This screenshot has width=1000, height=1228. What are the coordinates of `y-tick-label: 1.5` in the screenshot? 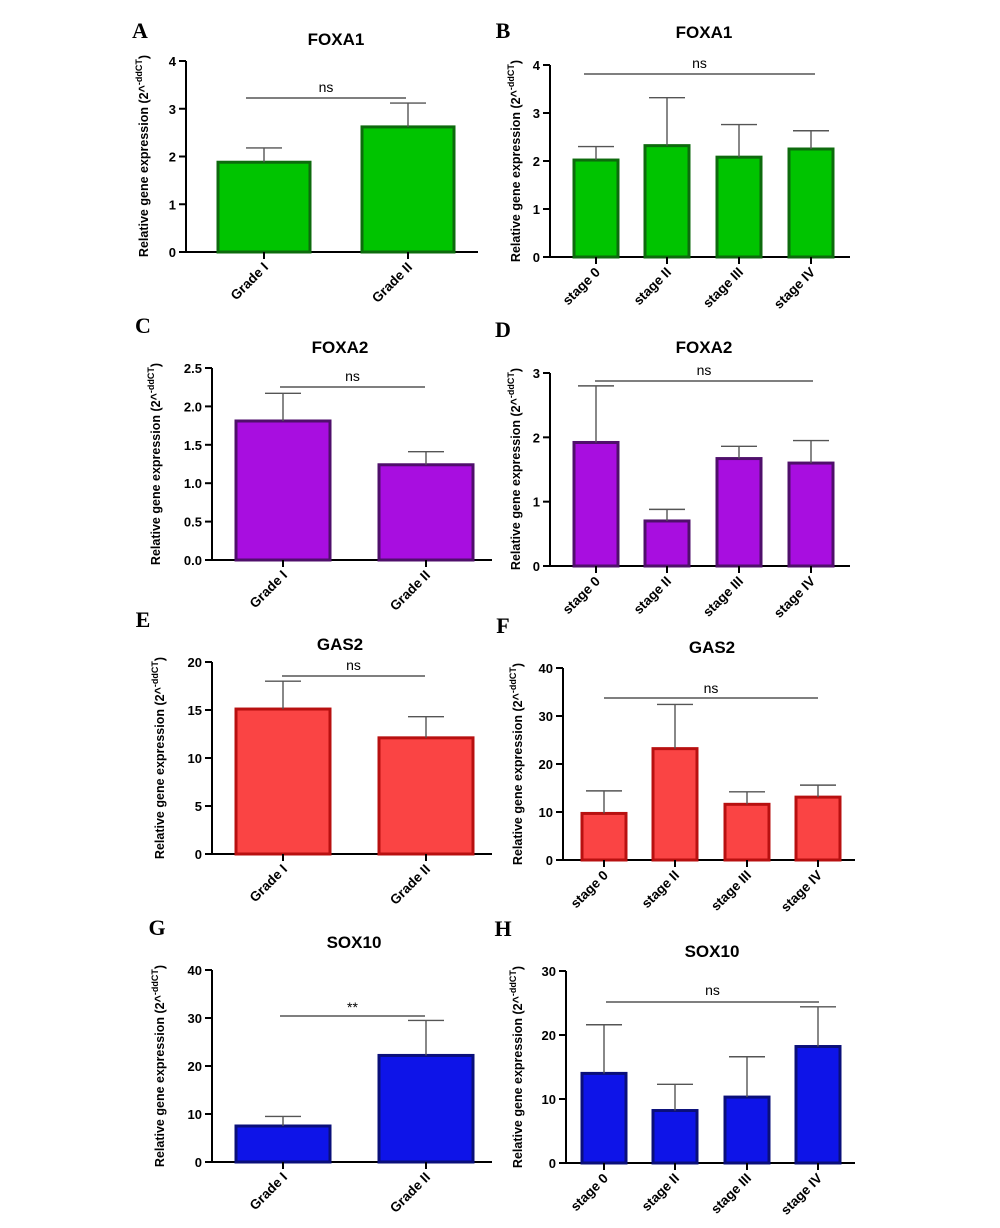 It's located at (193, 445).